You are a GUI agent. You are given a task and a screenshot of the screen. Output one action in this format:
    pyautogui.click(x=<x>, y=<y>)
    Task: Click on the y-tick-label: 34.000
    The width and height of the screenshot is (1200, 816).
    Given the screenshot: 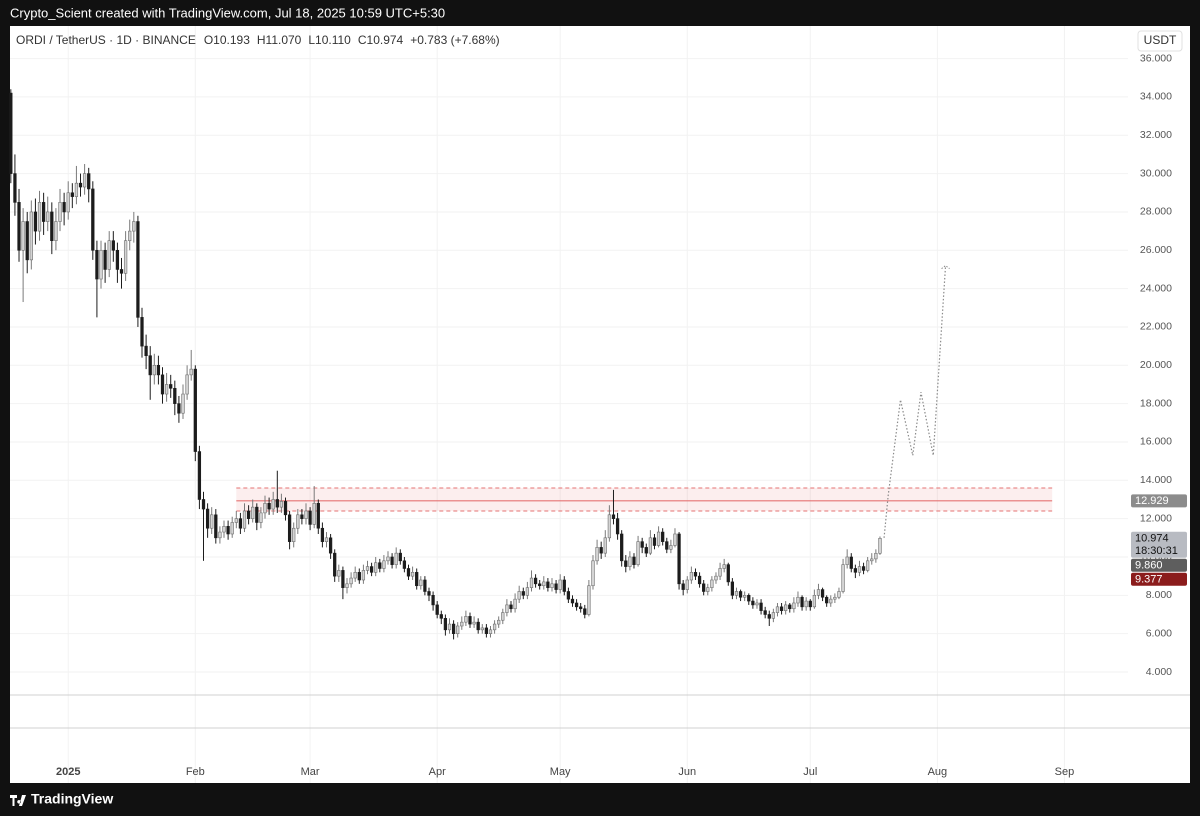 What is the action you would take?
    pyautogui.click(x=1156, y=97)
    